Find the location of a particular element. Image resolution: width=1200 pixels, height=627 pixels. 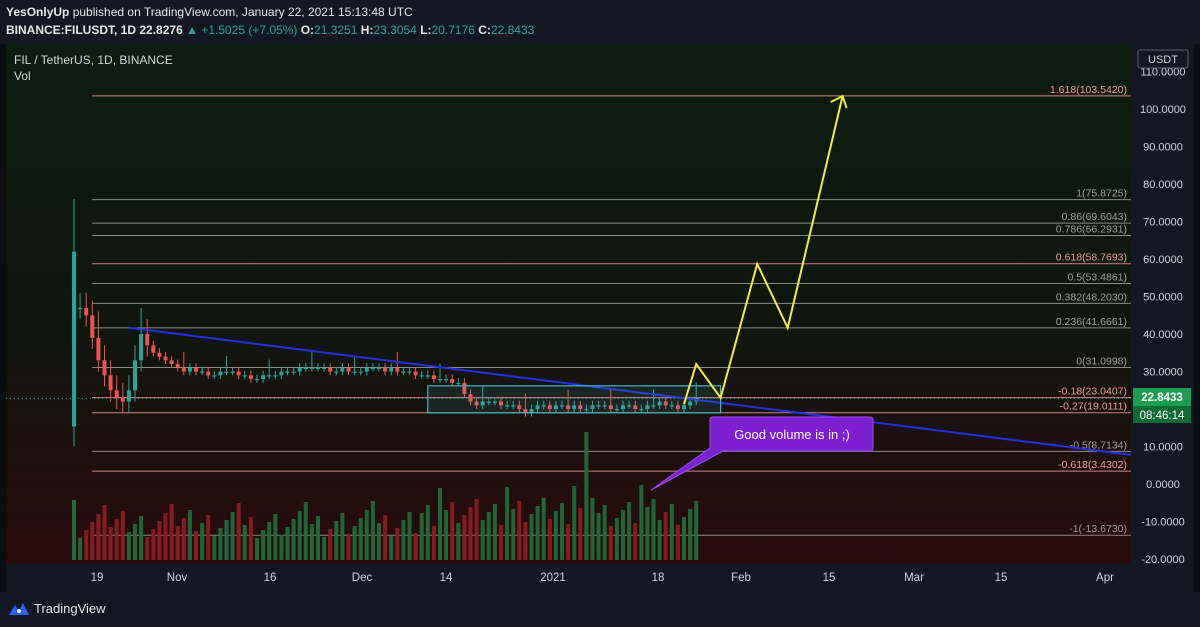

last-price: 22.8276 is located at coordinates (161, 30).